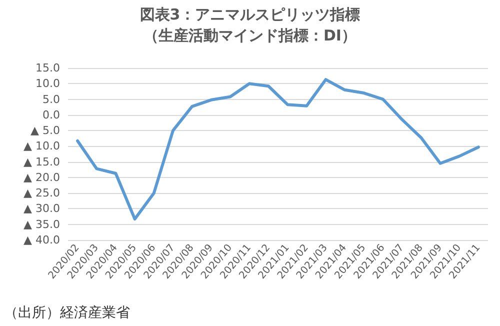 The image size is (500, 326). I want to click on y-tick-label: 0.0, so click(51, 115).